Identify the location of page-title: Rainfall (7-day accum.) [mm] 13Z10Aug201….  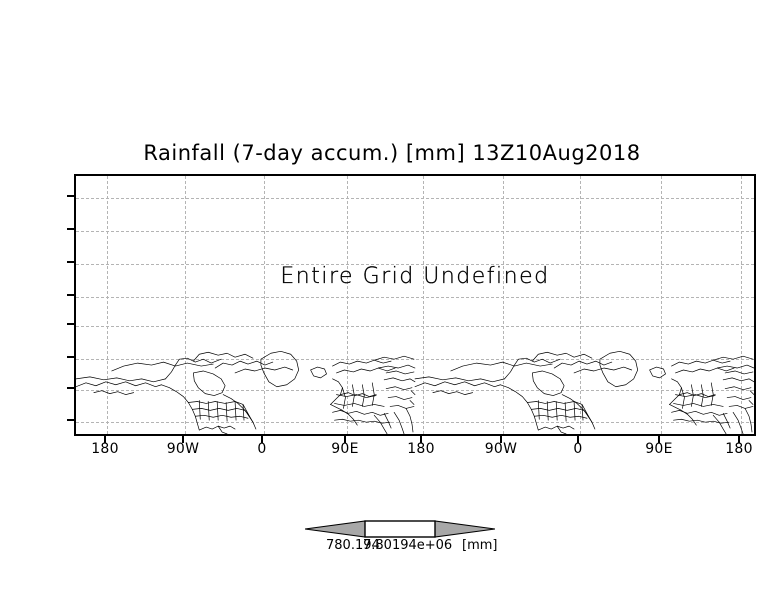
(392, 153).